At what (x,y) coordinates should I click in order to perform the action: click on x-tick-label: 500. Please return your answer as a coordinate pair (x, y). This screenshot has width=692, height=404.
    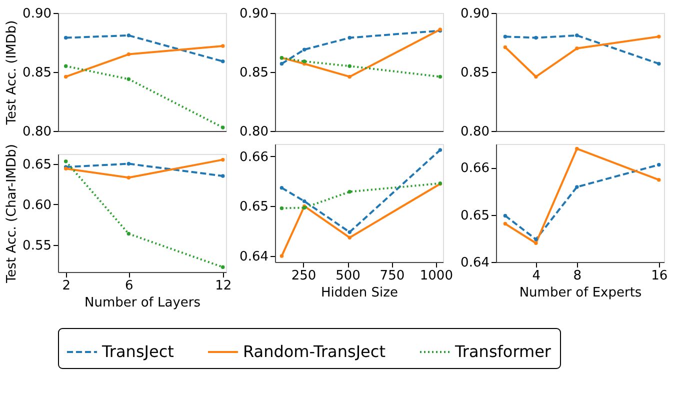
    Looking at the image, I should click on (348, 276).